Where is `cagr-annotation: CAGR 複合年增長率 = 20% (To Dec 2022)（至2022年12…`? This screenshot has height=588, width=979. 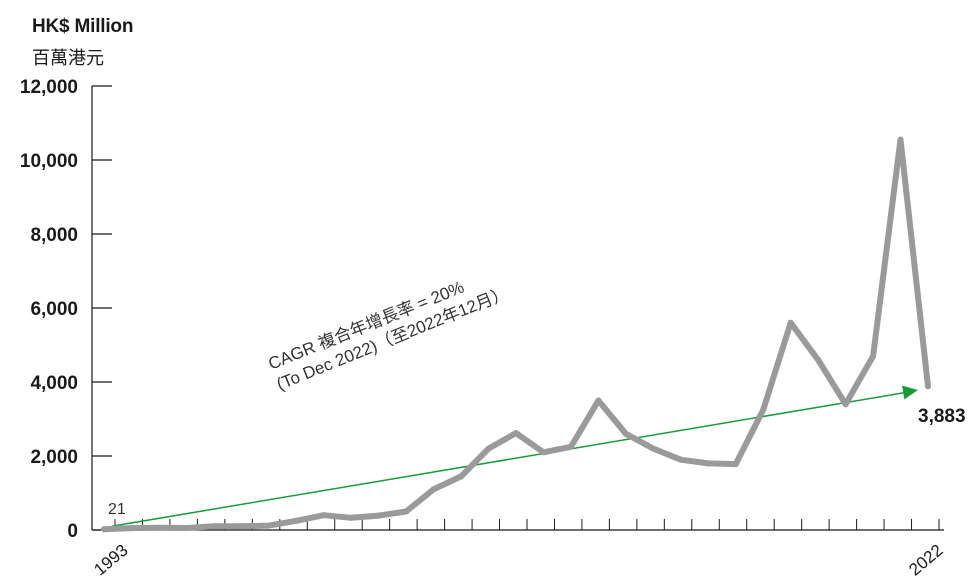 cagr-annotation: CAGR 複合年增長率 = 20% (To Dec 2022)（至2022年12… is located at coordinates (389, 336).